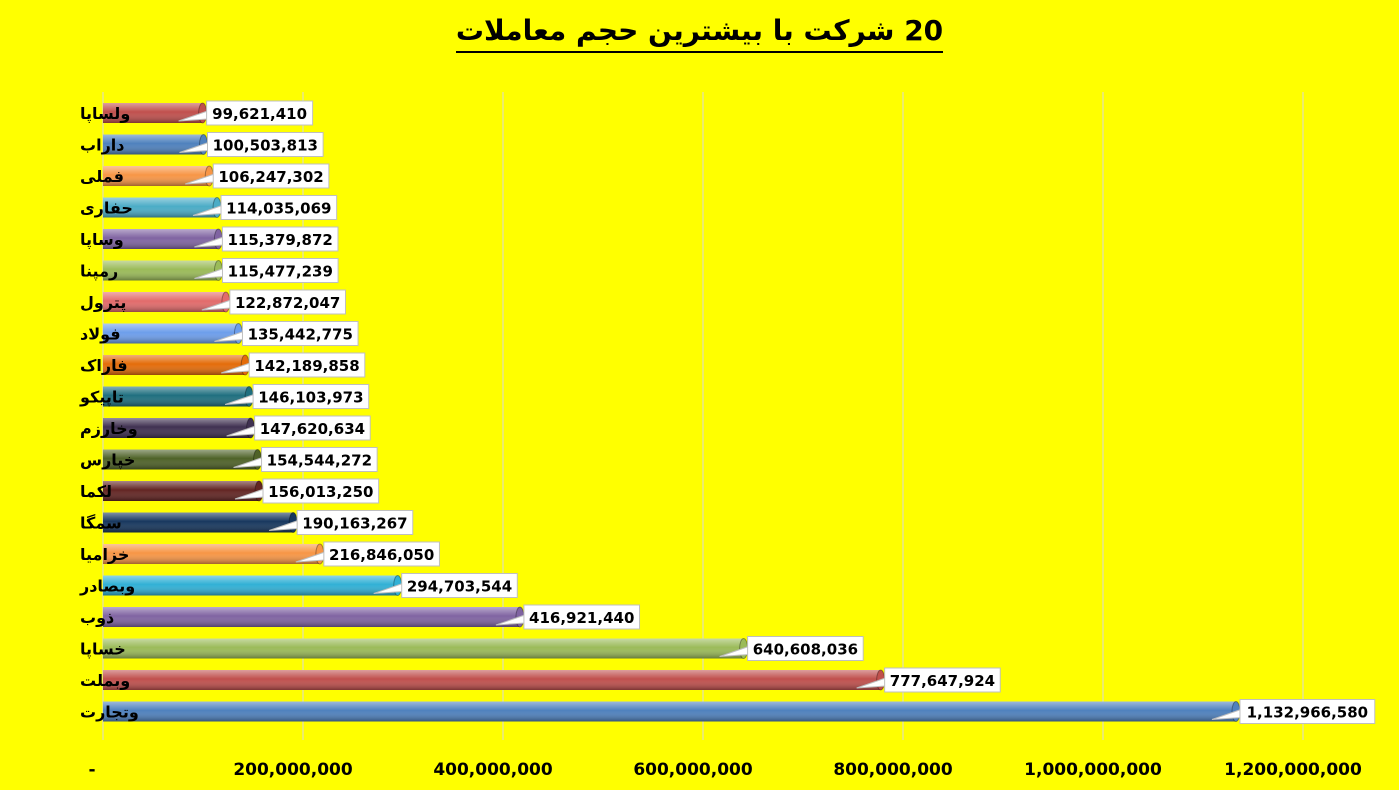  I want to click on chart-title: 20 شرکت با بیشترین حجم معاملات, so click(699, 33).